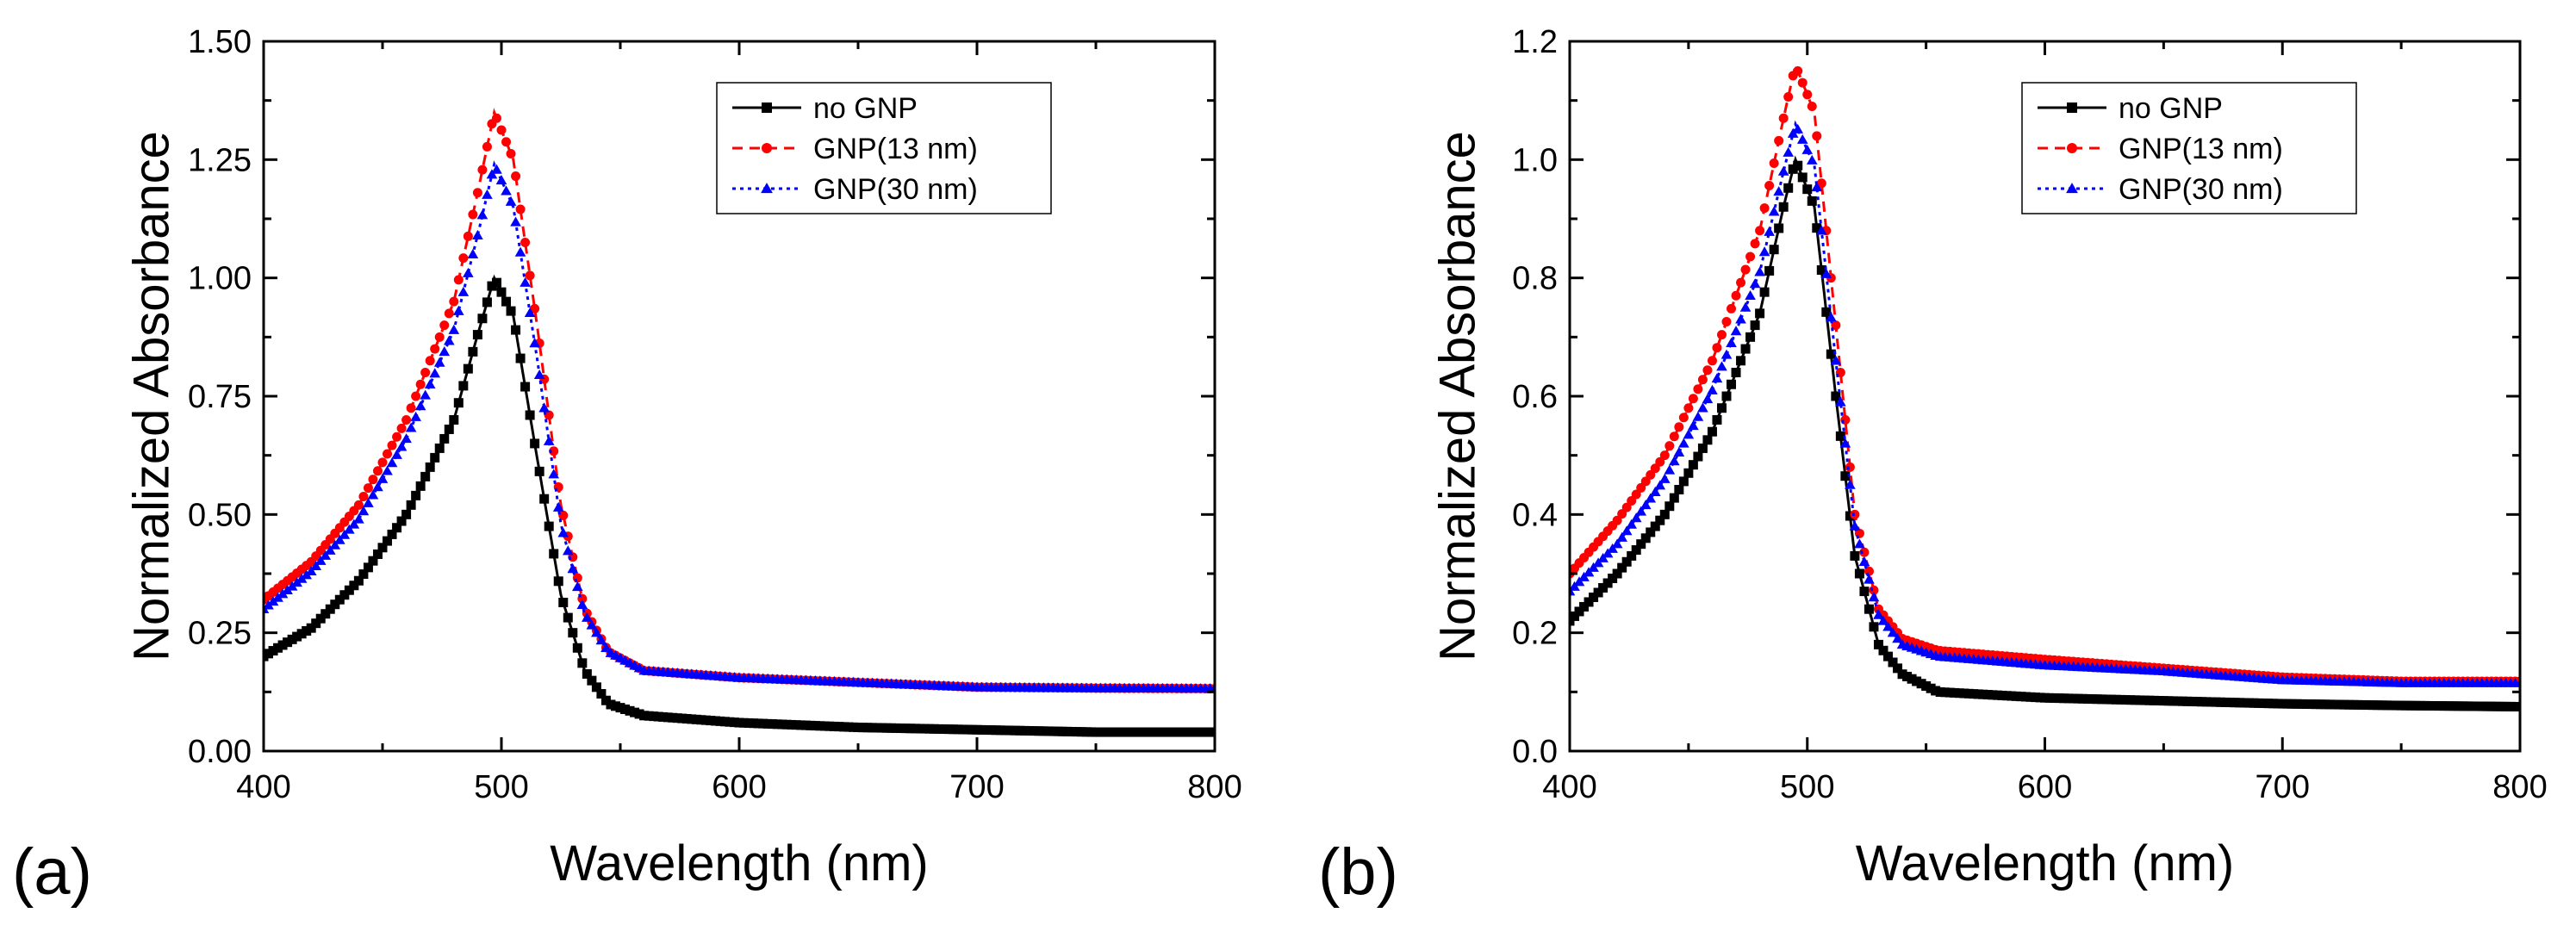 This screenshot has height=944, width=2576. Describe the element at coordinates (1358, 872) in the screenshot. I see `panel-label-b: (b)` at that location.